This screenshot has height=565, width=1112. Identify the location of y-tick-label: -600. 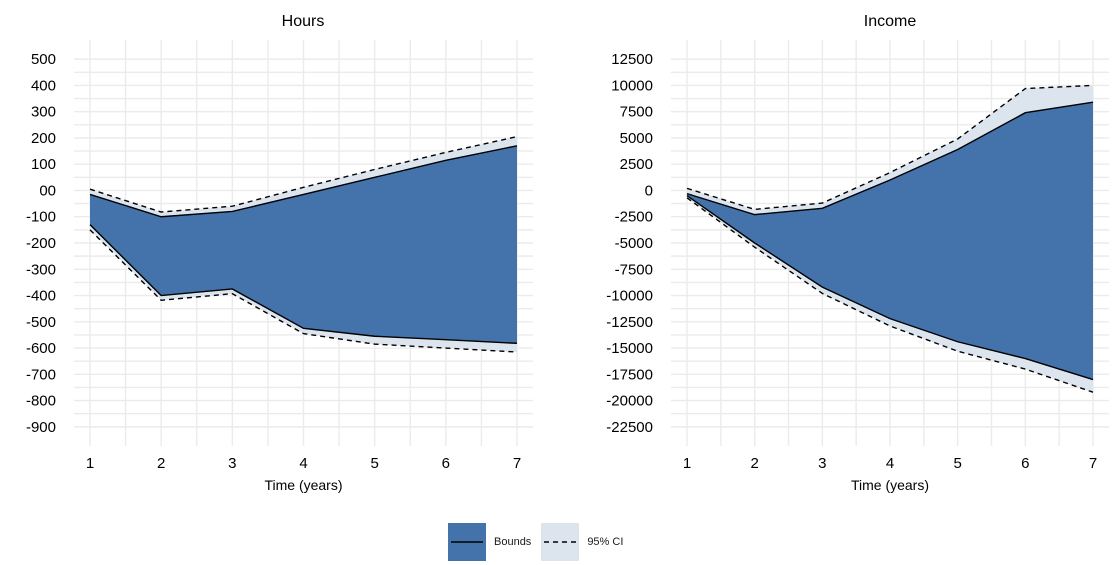
(41, 348).